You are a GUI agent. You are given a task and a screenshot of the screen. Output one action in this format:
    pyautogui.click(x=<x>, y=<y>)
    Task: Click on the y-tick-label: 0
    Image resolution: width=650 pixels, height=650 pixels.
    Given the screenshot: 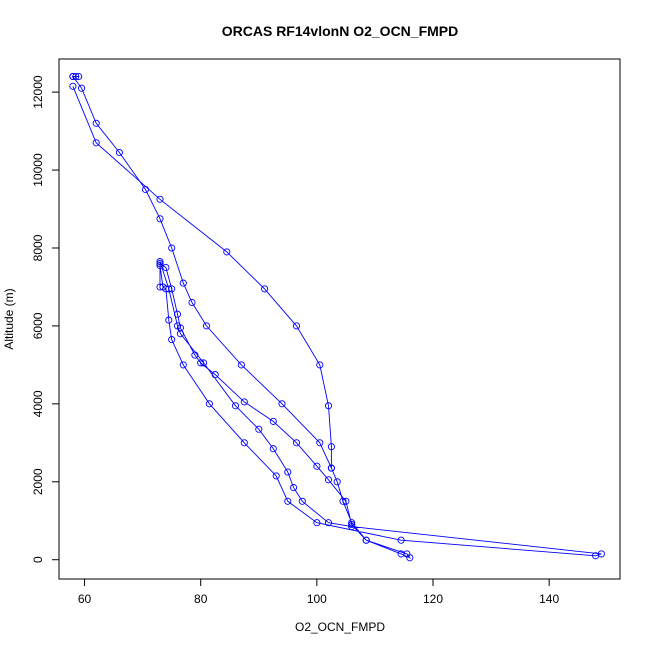 What is the action you would take?
    pyautogui.click(x=38, y=559)
    